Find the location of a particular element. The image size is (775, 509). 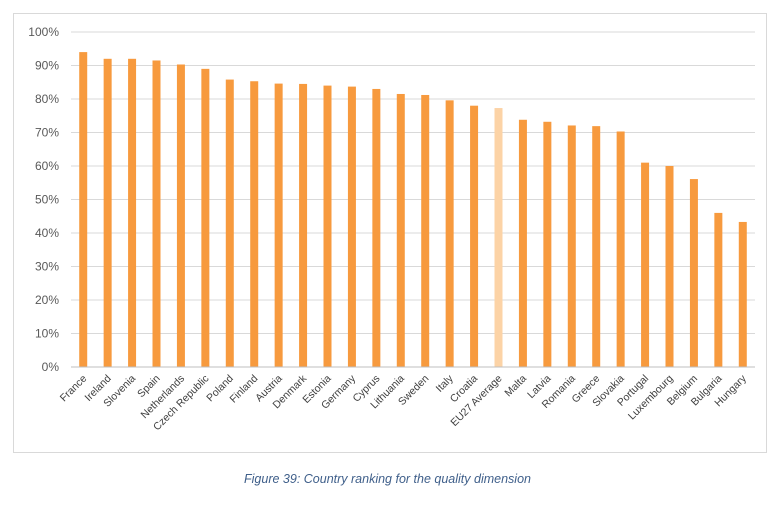

y-tick-label: 50% is located at coordinates (47, 200).